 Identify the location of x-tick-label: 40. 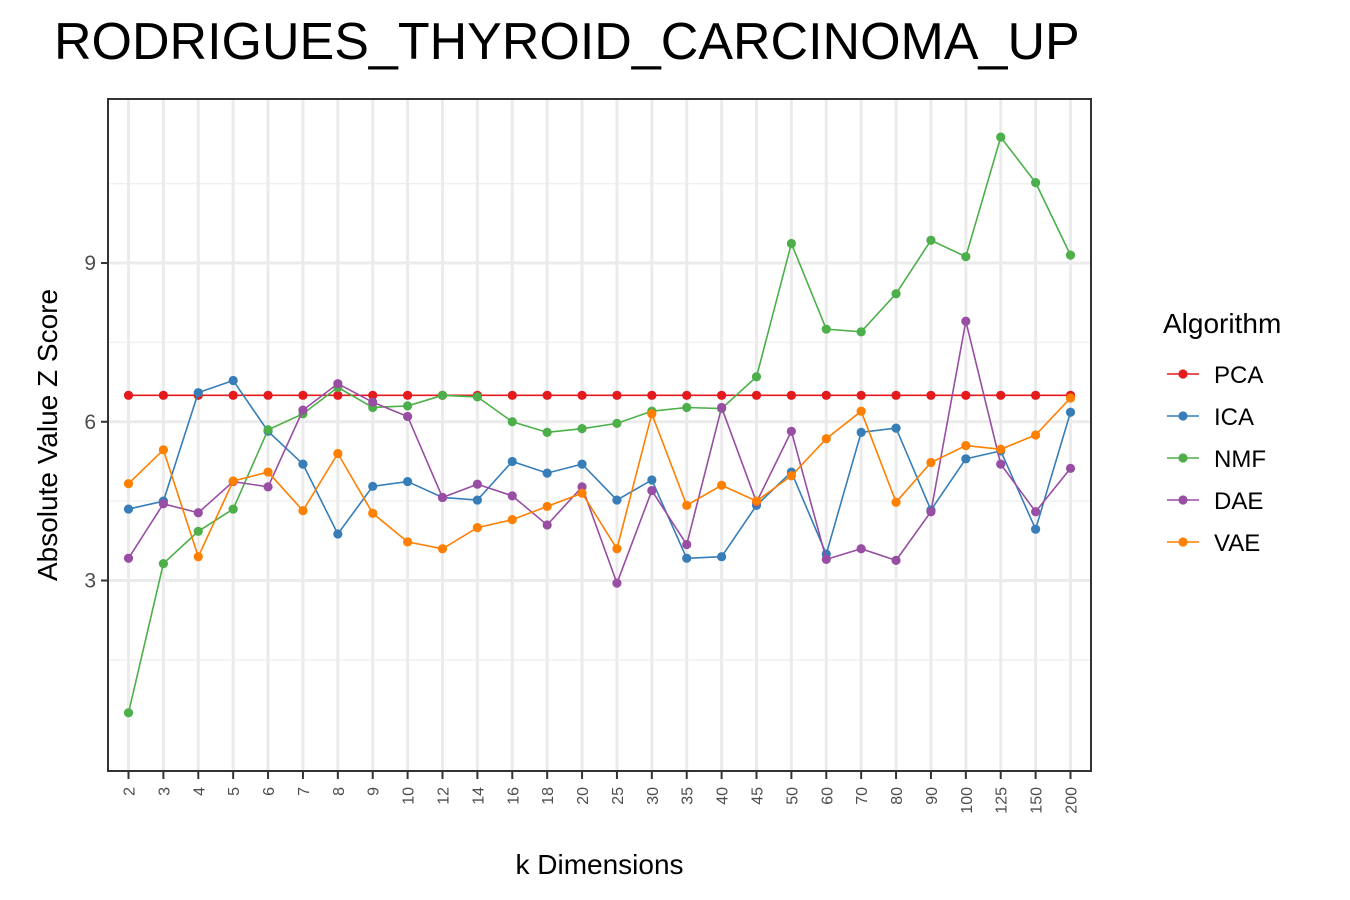
(723, 796).